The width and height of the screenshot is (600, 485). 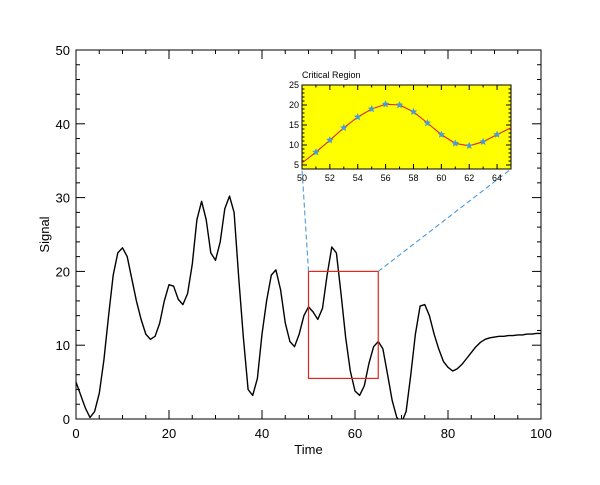 What do you see at coordinates (386, 178) in the screenshot?
I see `inset-x-tick-label: 56` at bounding box center [386, 178].